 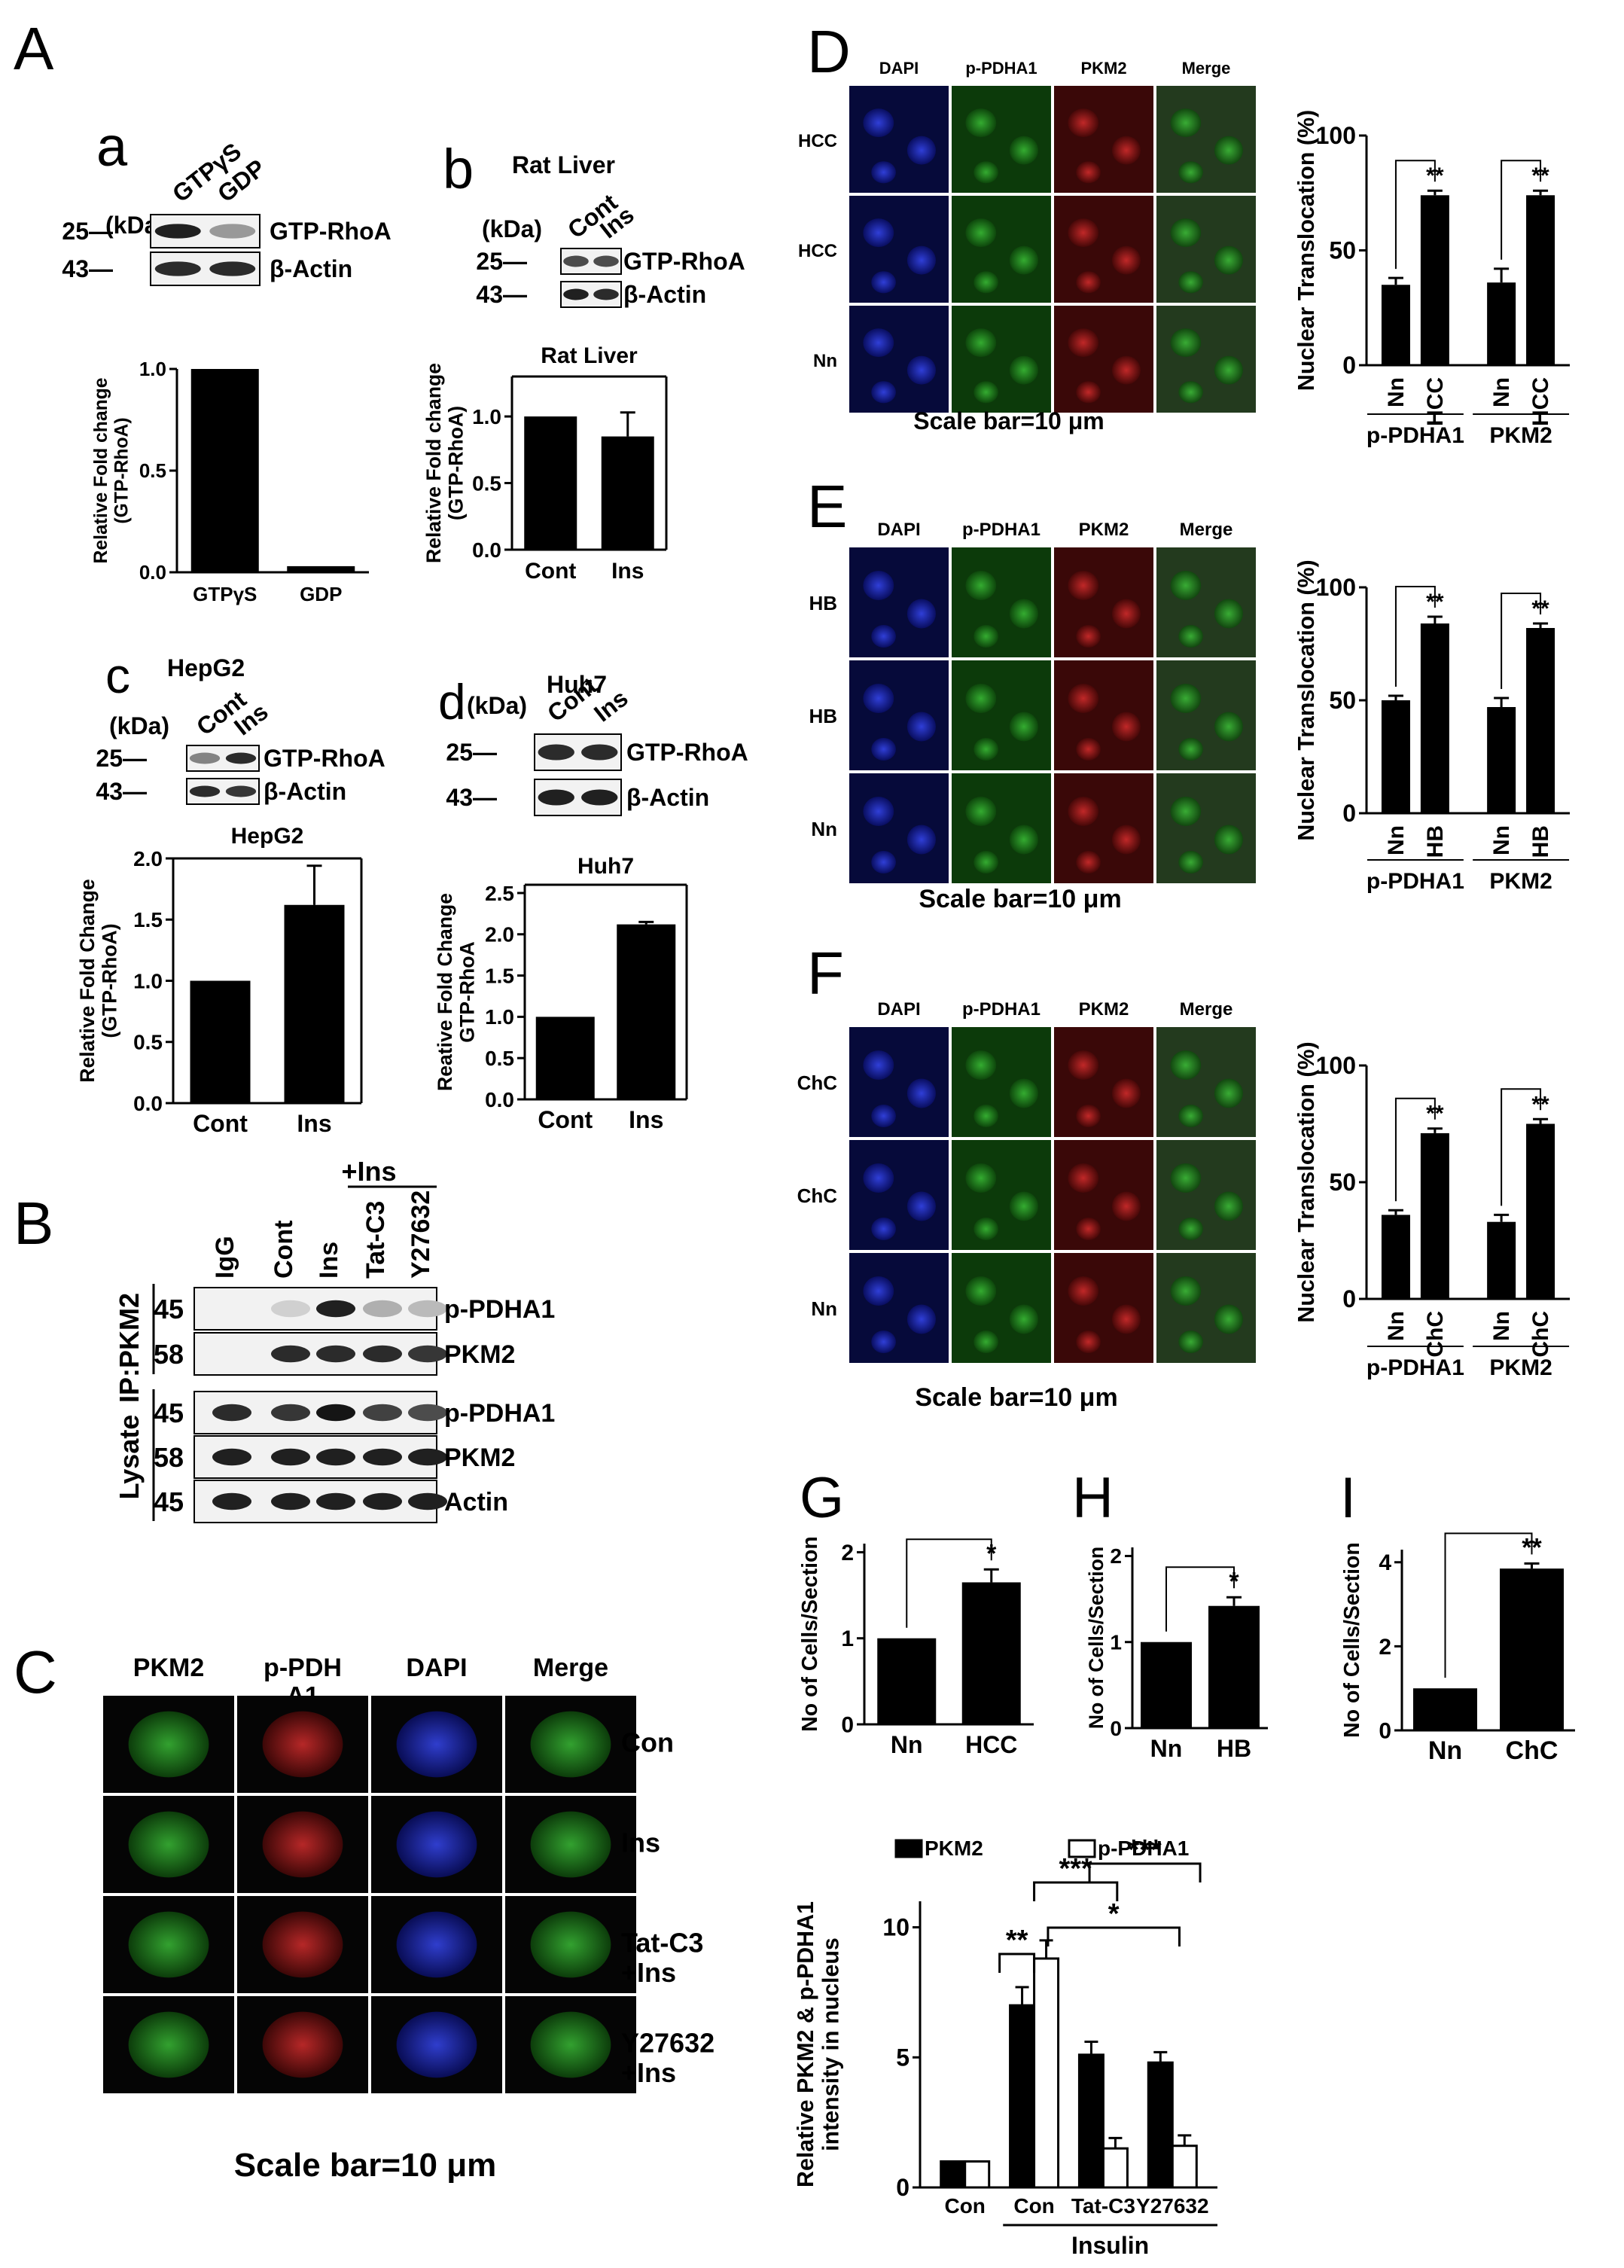 What do you see at coordinates (896, 1927) in the screenshot?
I see `y-tick-label: 10` at bounding box center [896, 1927].